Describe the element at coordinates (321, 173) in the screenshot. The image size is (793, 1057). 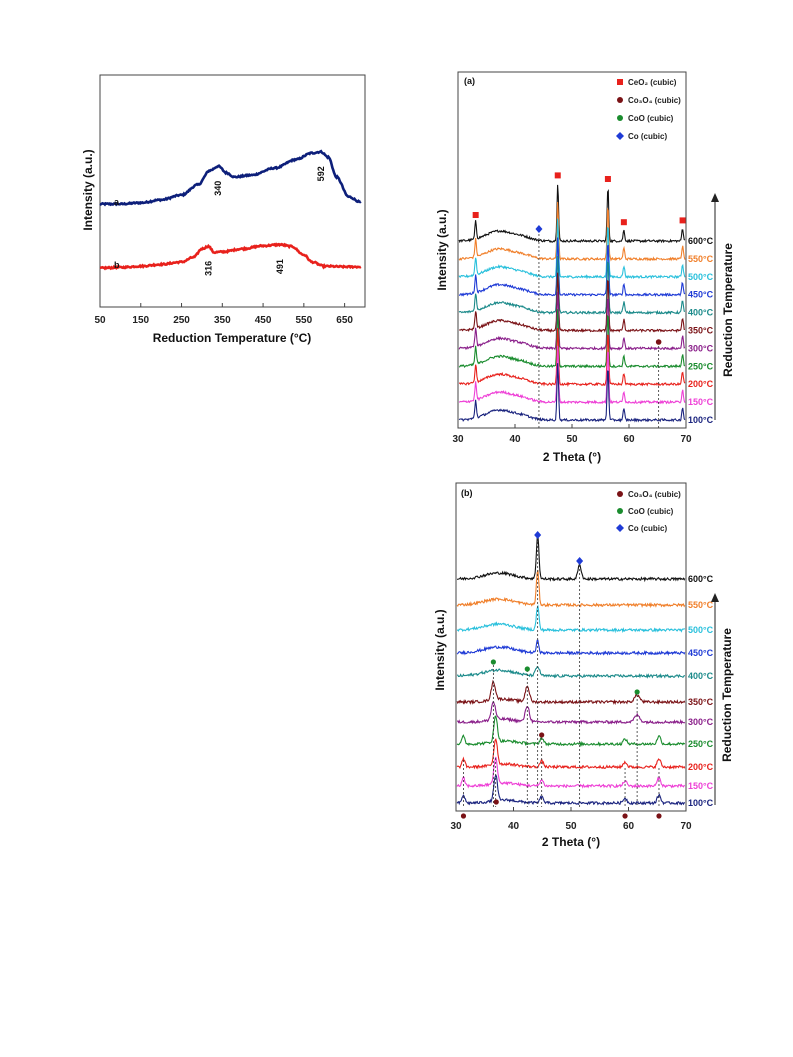
I see `tpr-peak-label: 592` at that location.